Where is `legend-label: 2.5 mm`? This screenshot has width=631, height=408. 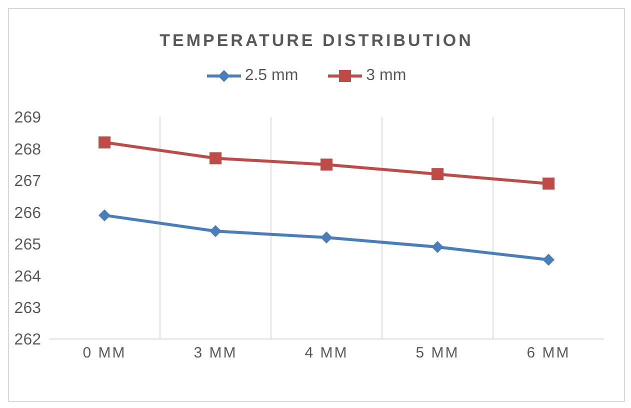 legend-label: 2.5 mm is located at coordinates (271, 76).